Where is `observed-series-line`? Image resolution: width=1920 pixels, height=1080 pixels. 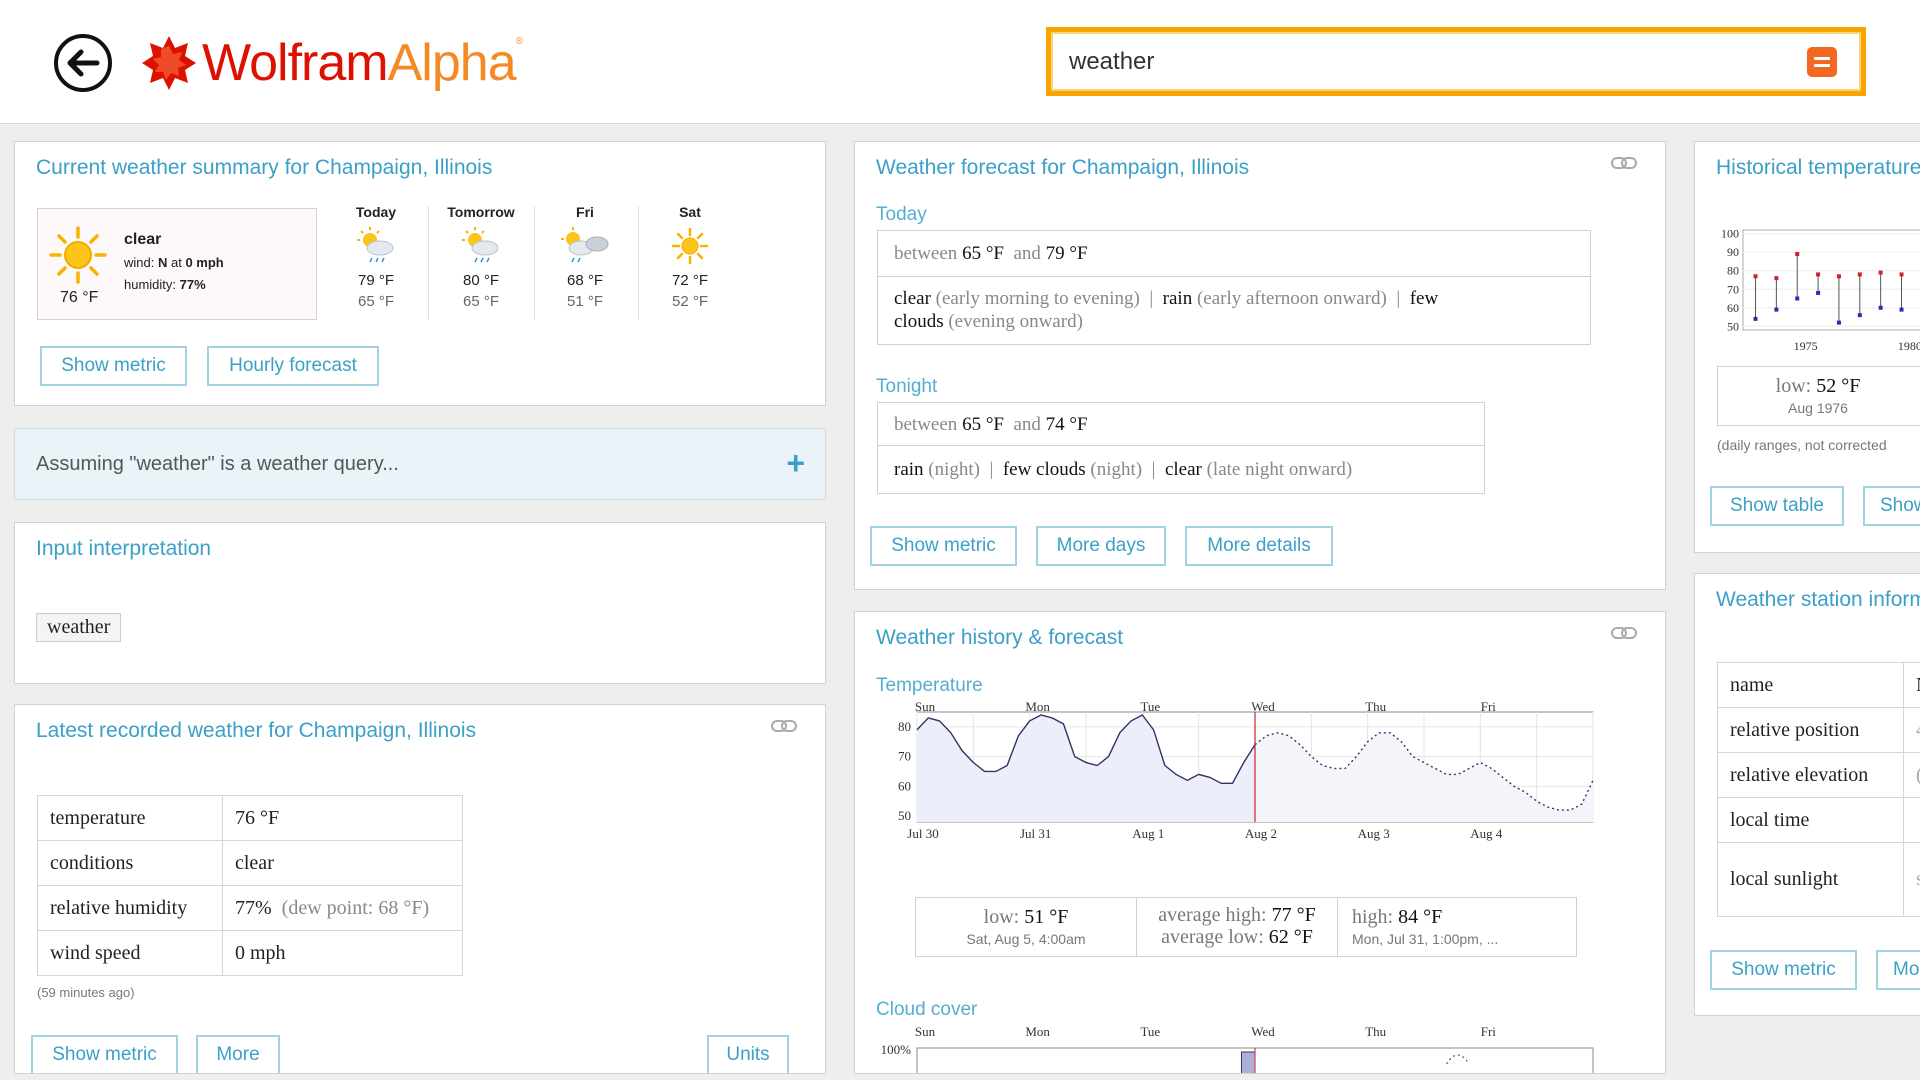 observed-series-line is located at coordinates (1086, 749).